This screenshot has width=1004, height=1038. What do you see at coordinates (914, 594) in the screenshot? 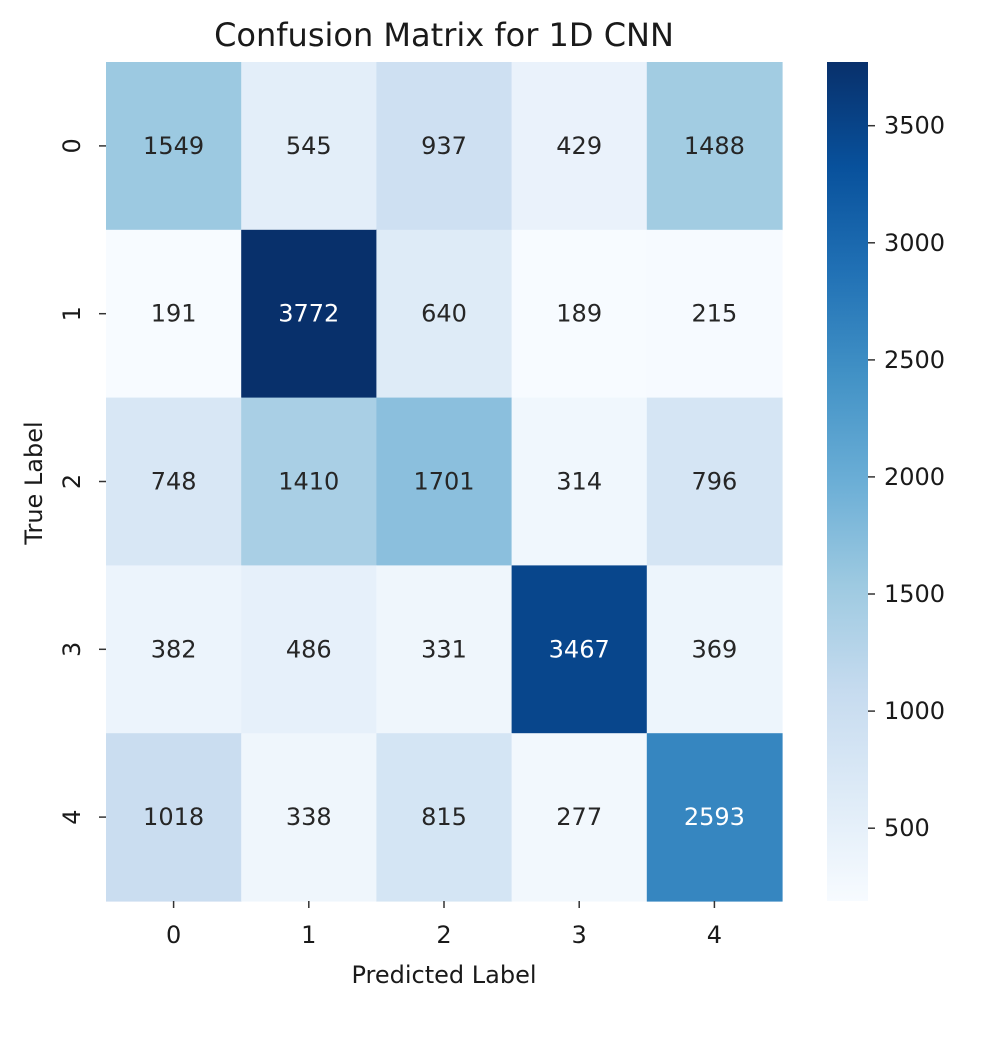
I see `colorbar-tick-label: 1500` at bounding box center [914, 594].